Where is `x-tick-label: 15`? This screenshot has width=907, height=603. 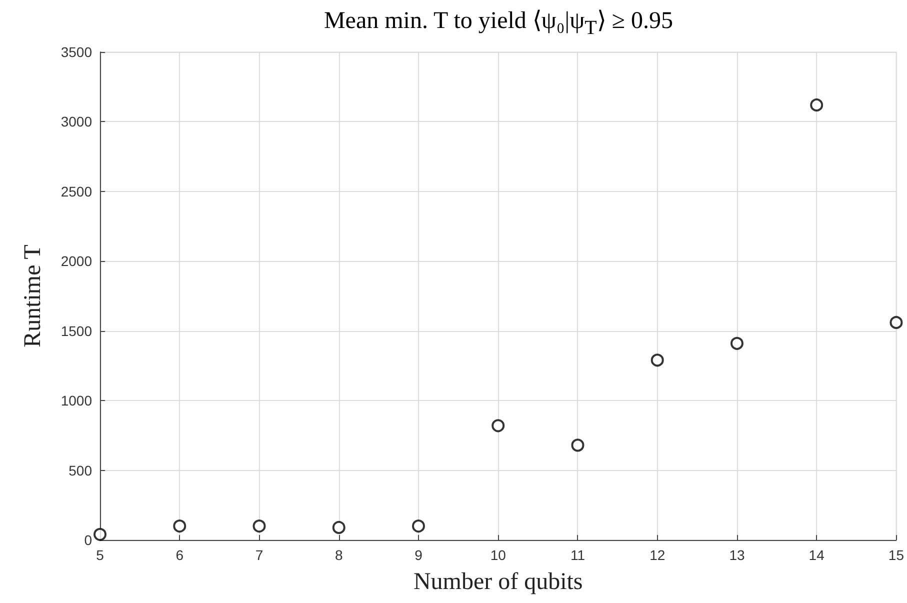 x-tick-label: 15 is located at coordinates (896, 555).